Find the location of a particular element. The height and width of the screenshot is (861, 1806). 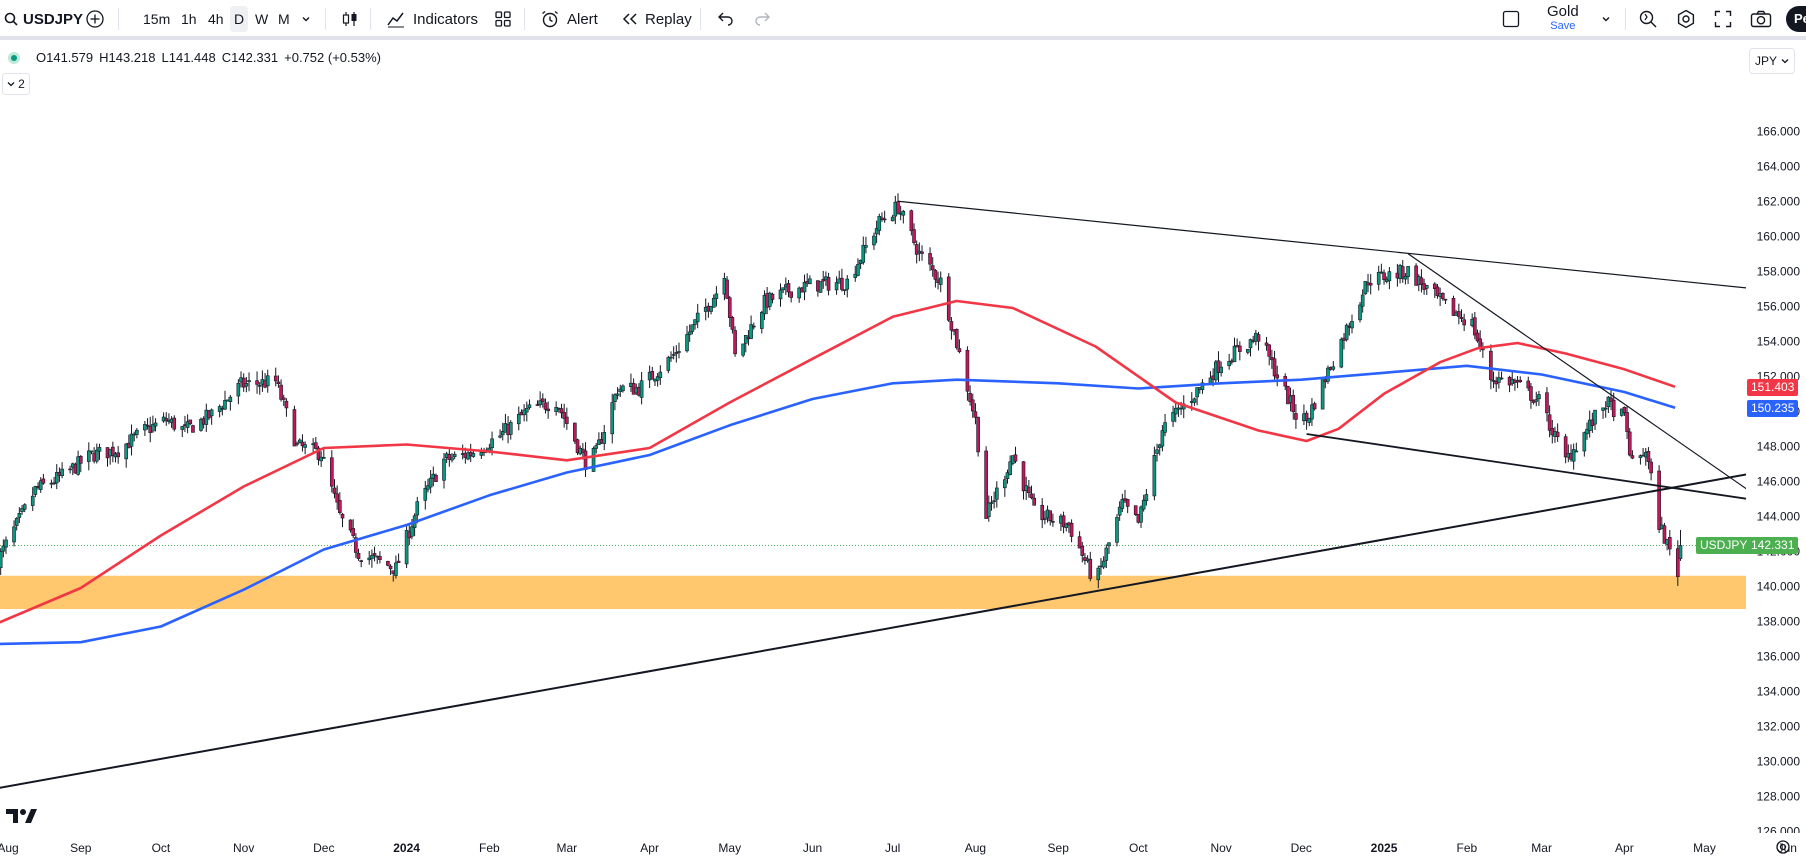

templates-button is located at coordinates (503, 19).